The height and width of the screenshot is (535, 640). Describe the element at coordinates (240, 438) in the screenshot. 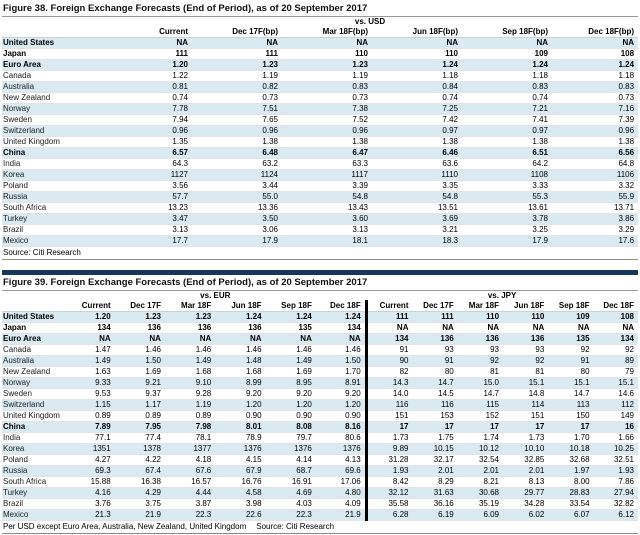

I see `value-cell: 78.9` at that location.